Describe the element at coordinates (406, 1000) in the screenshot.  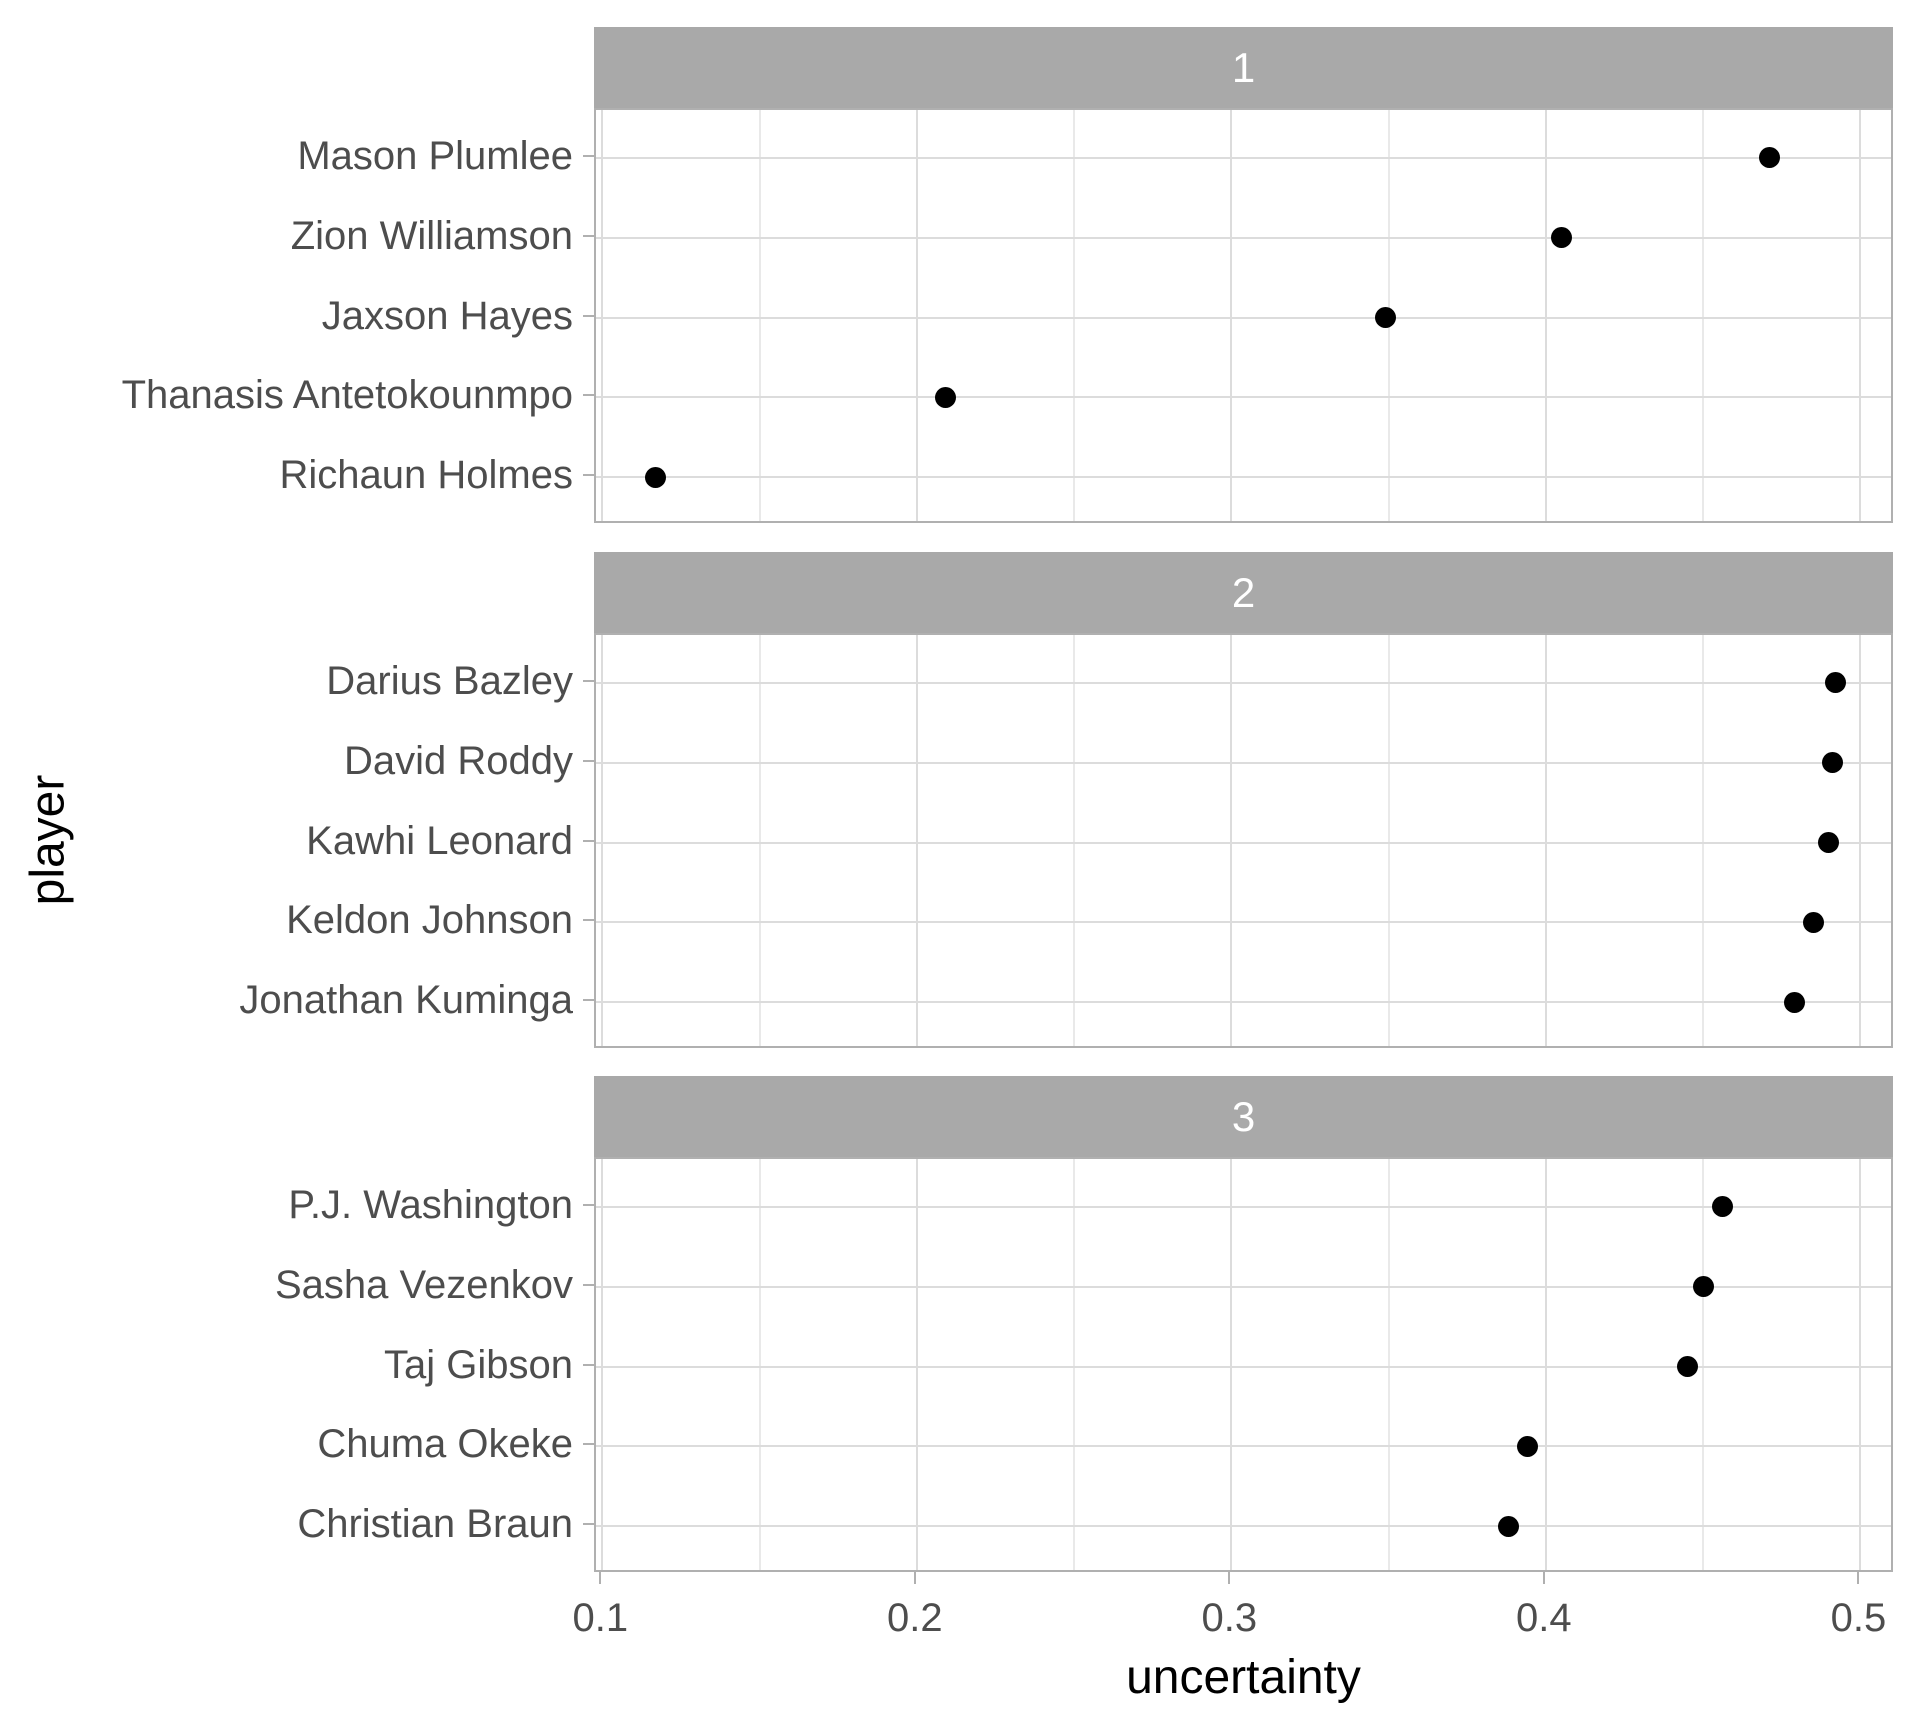
I see `player-label: Jonathan Kuminga` at that location.